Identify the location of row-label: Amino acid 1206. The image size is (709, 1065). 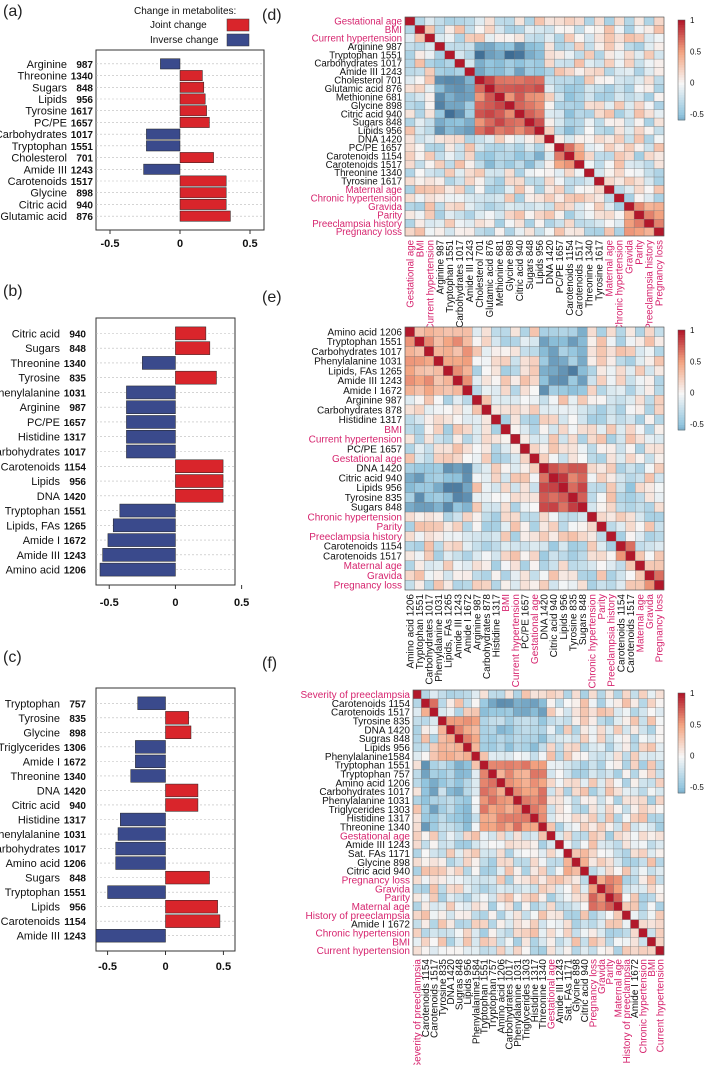
(365, 332).